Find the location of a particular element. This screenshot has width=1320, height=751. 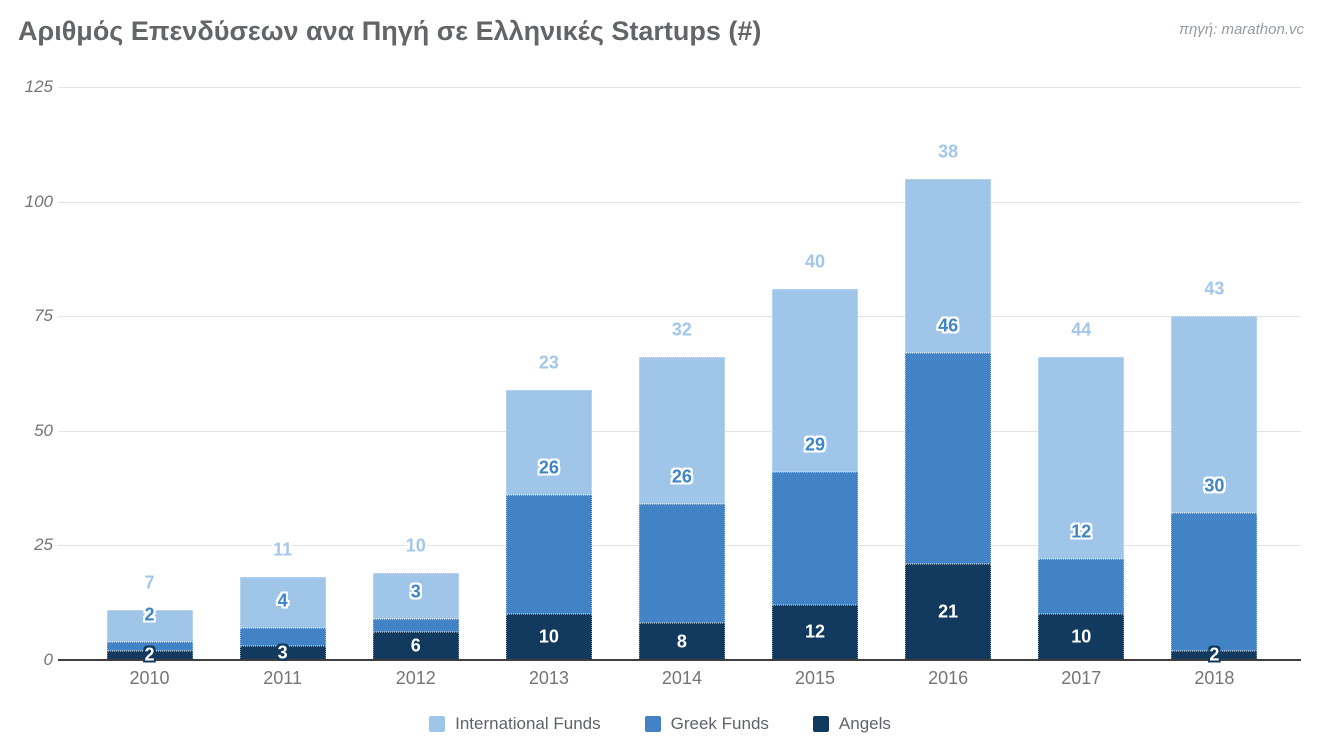

y-axis-tick-label: 0 is located at coordinates (48, 659).